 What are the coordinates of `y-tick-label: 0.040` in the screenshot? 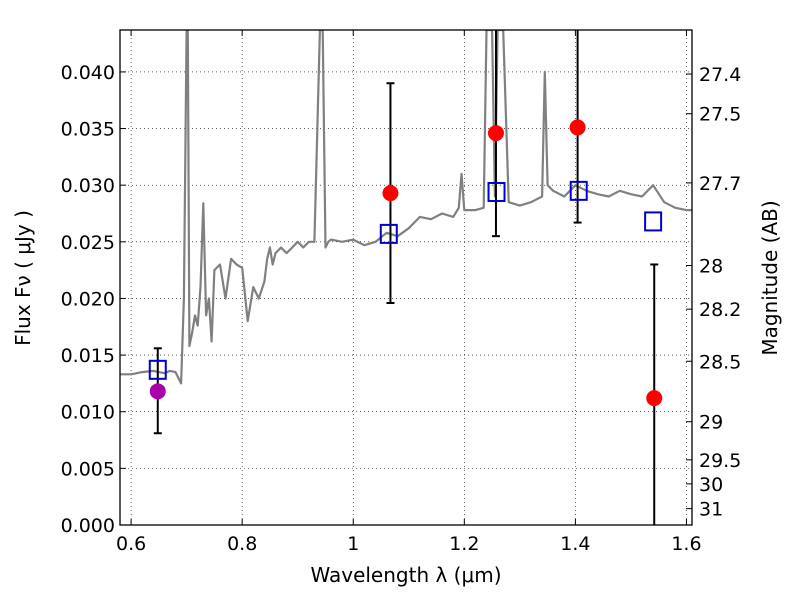 It's located at (88, 73).